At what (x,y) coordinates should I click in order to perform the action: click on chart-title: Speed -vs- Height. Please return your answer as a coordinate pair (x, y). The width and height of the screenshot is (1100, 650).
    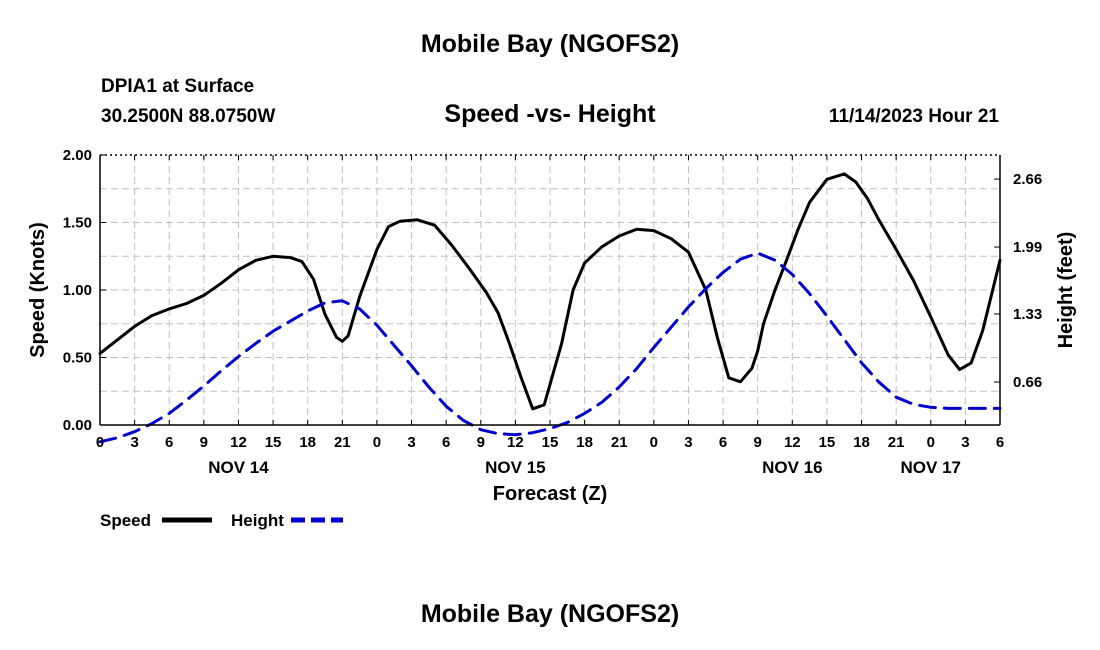
    Looking at the image, I should click on (550, 114).